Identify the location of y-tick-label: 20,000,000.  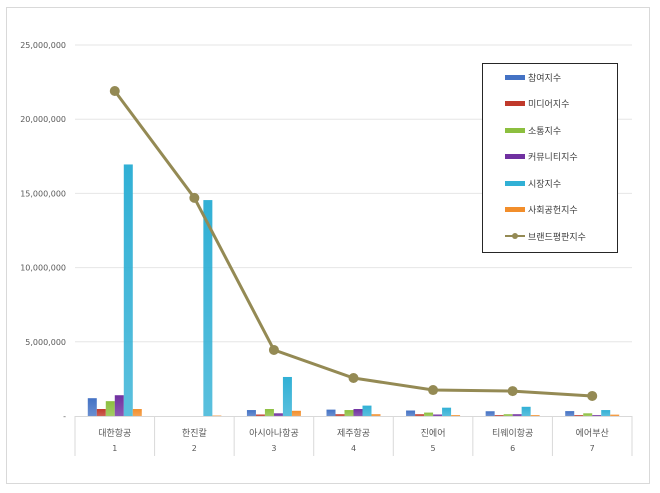
(43, 119).